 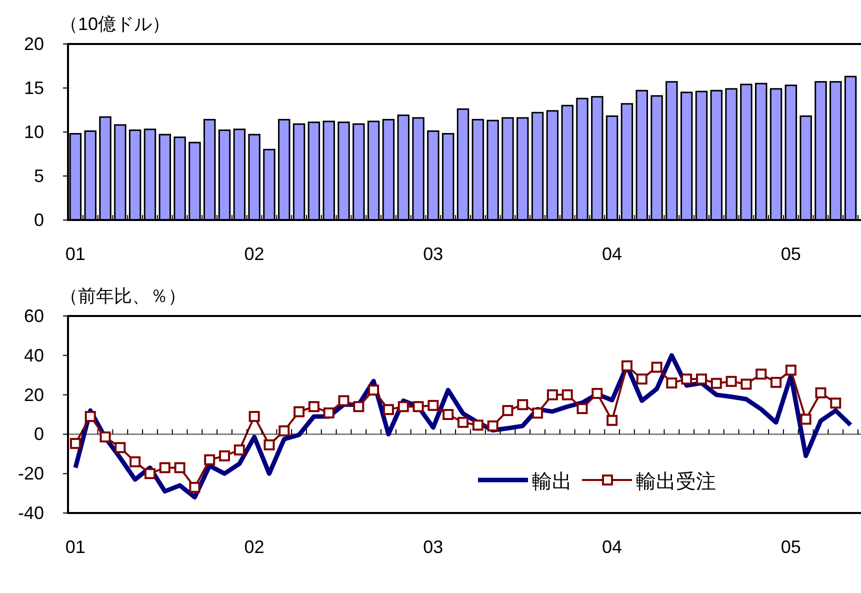 What do you see at coordinates (34, 88) in the screenshot?
I see `y-tick-label: 15` at bounding box center [34, 88].